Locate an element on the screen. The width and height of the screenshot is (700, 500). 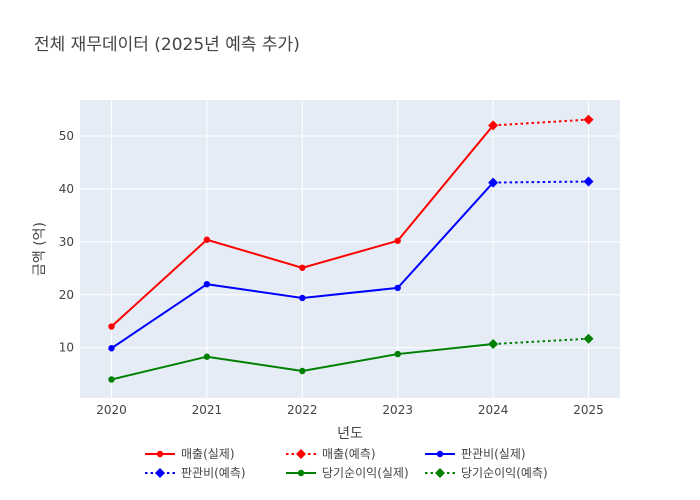
legend-item: 판관비(실제) is located at coordinates (475, 454).